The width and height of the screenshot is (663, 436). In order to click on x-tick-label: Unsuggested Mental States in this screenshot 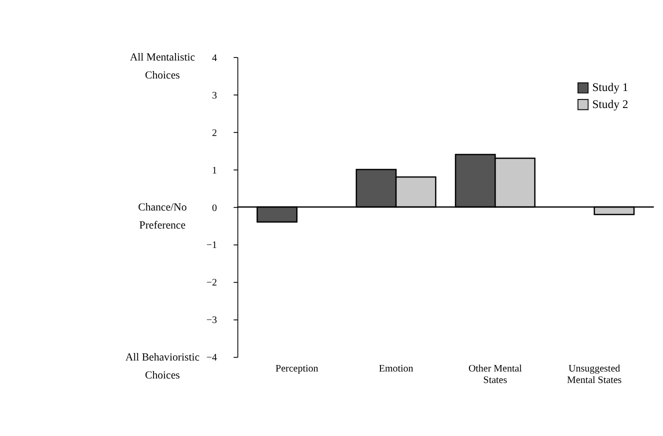, I will do `click(594, 375)`.